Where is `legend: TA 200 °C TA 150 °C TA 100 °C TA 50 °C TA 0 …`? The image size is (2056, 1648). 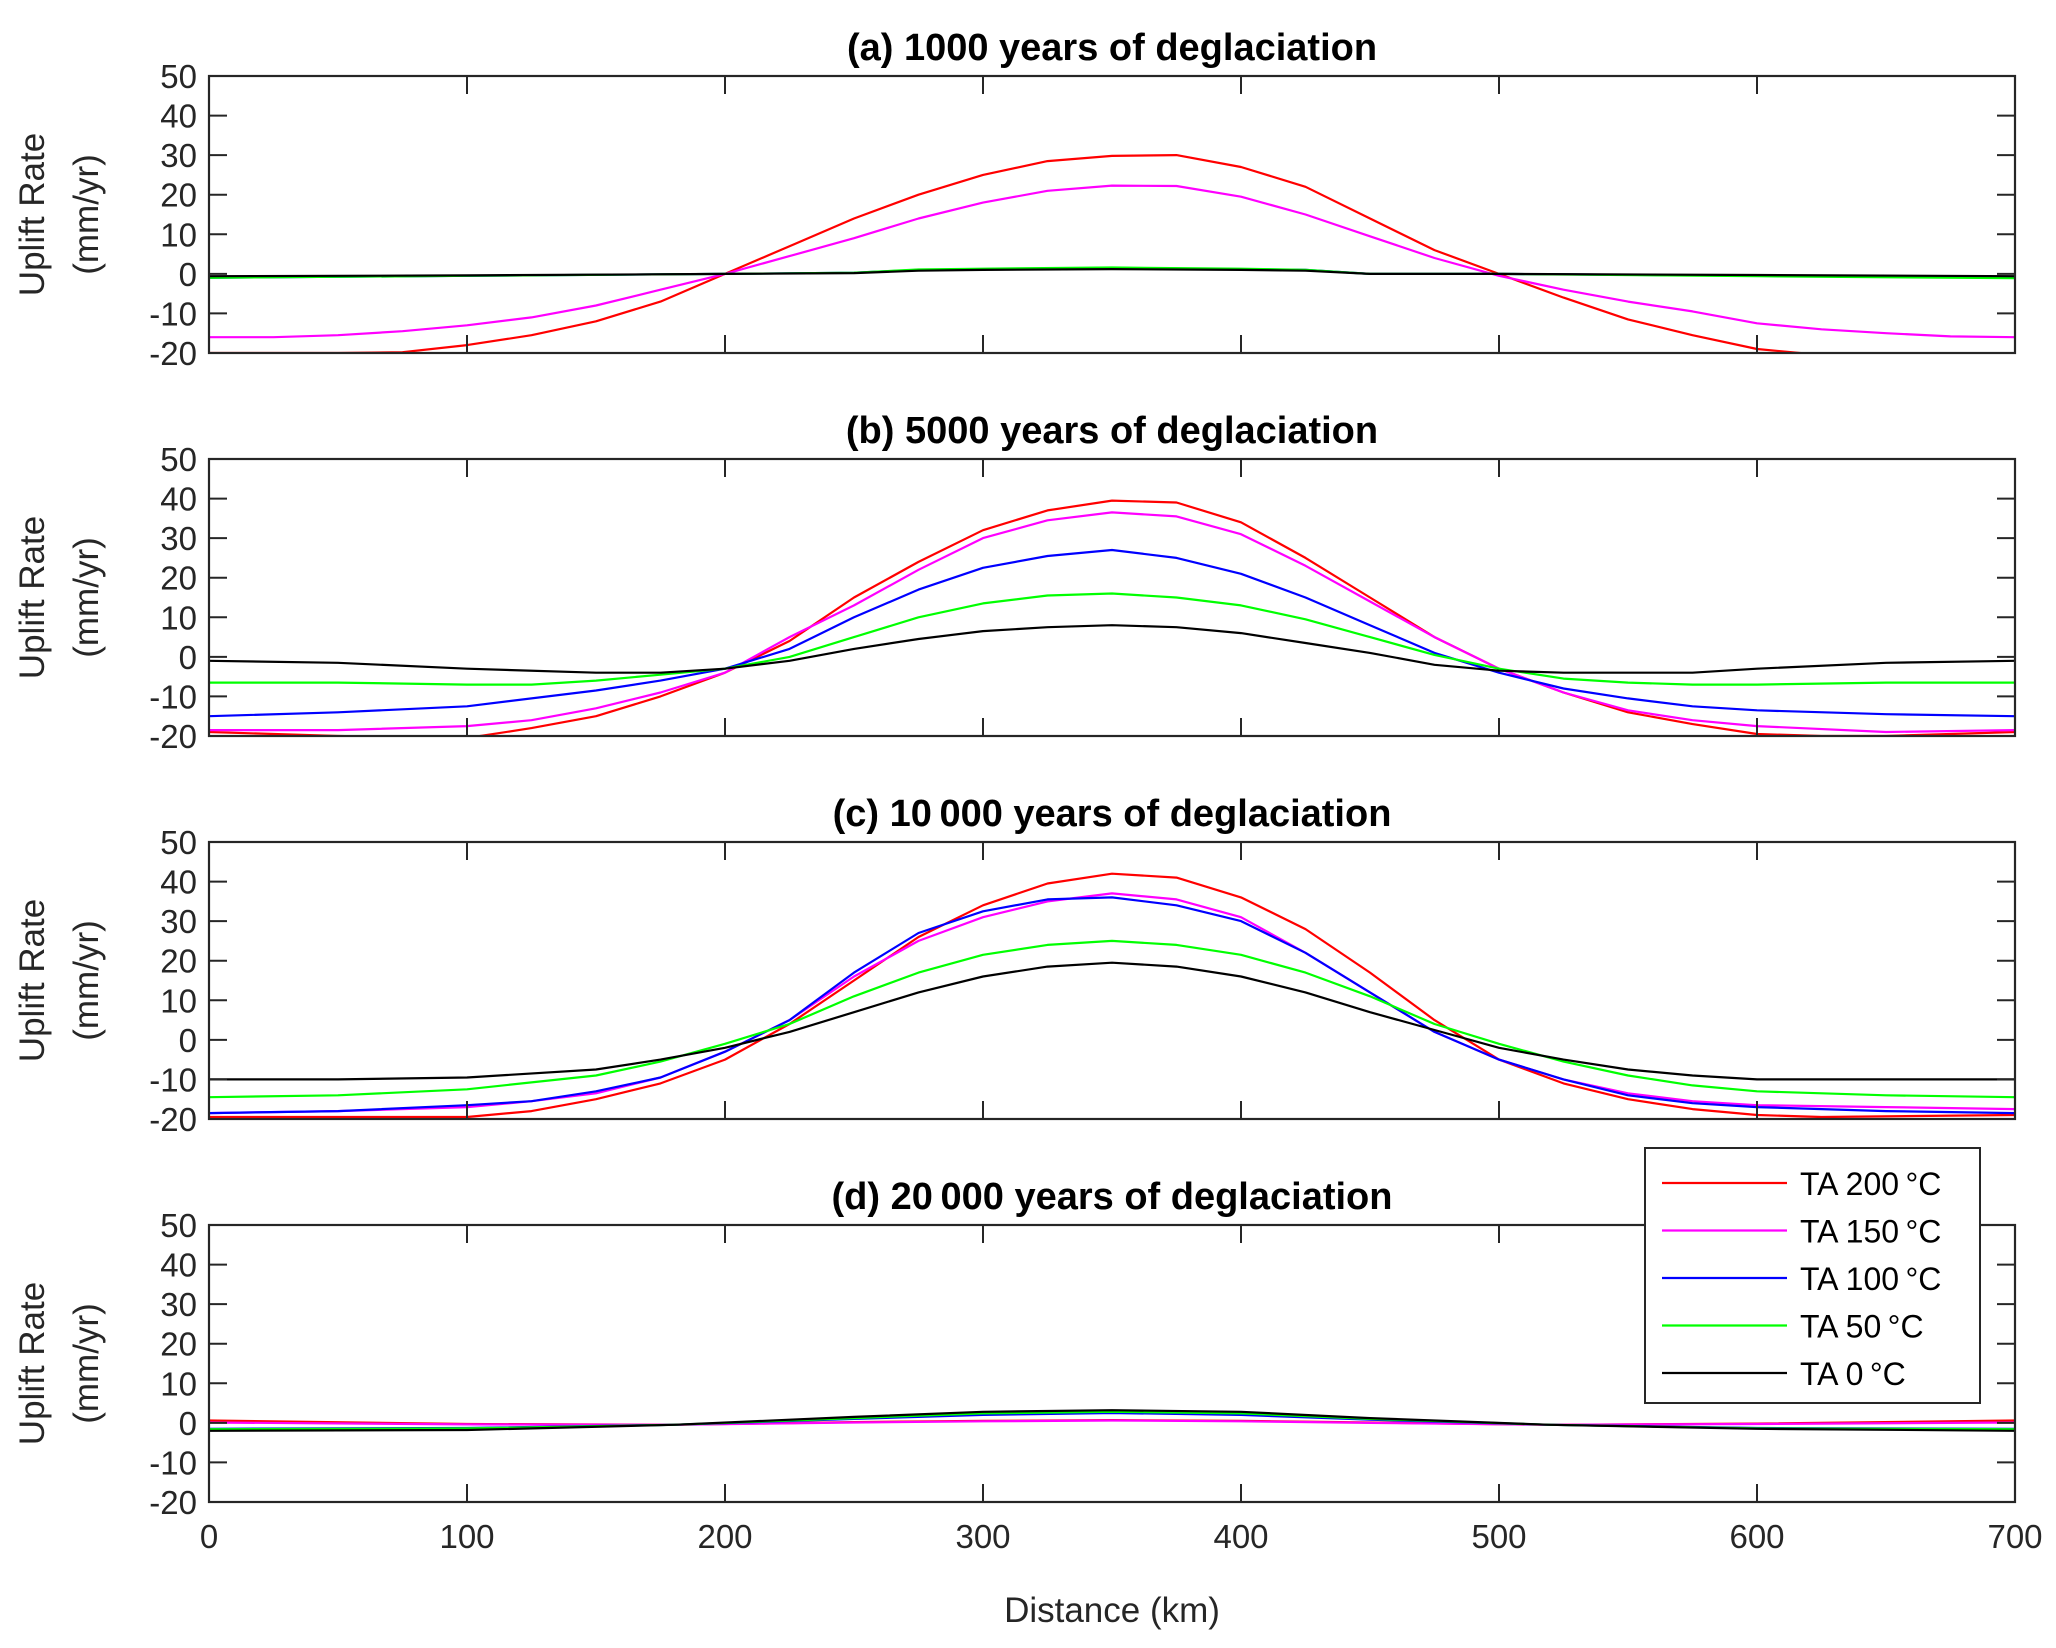
legend: TA 200 °C TA 150 °C TA 100 °C TA 50 °C TA 0 … is located at coordinates (1812, 1275).